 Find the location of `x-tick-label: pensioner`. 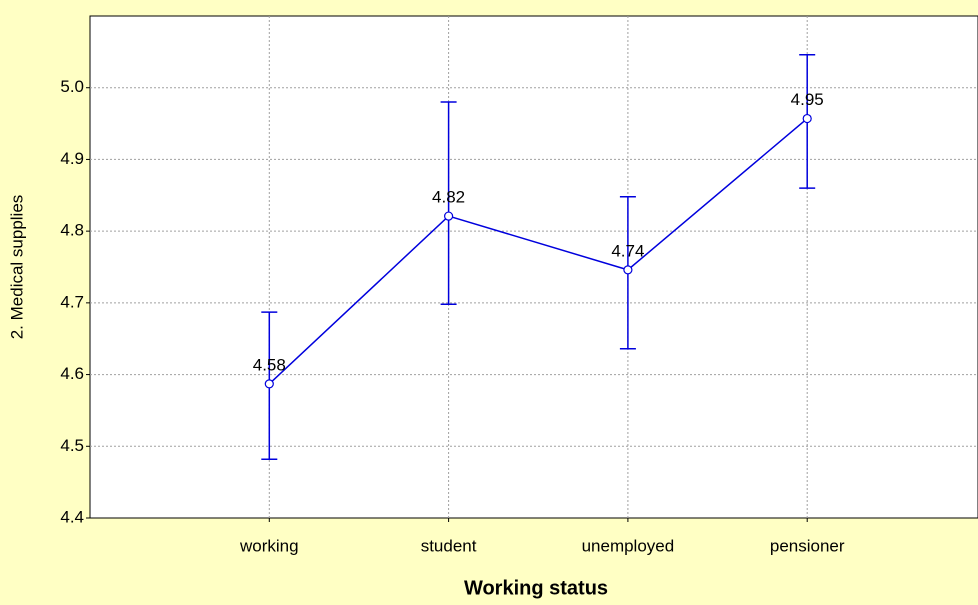

x-tick-label: pensioner is located at coordinates (807, 545).